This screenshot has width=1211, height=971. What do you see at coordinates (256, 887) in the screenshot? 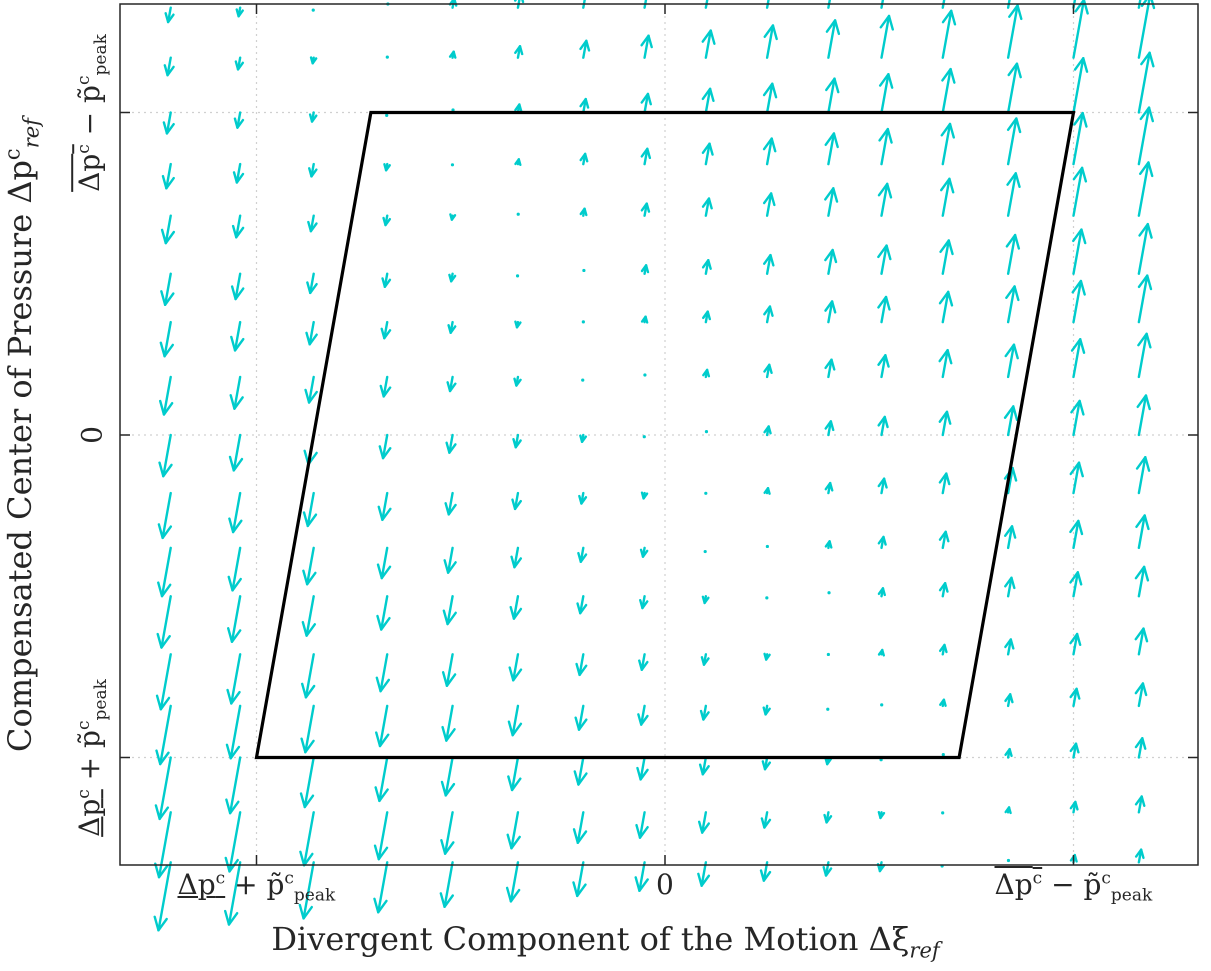
I see `x-tick-label-lower: Δpc + p̃cpeak` at bounding box center [256, 887].